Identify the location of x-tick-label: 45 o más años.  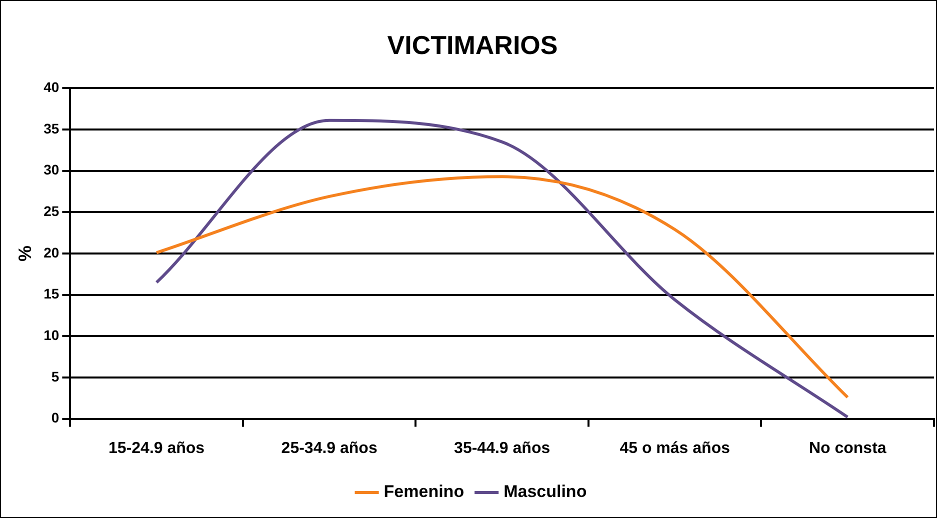
(675, 448).